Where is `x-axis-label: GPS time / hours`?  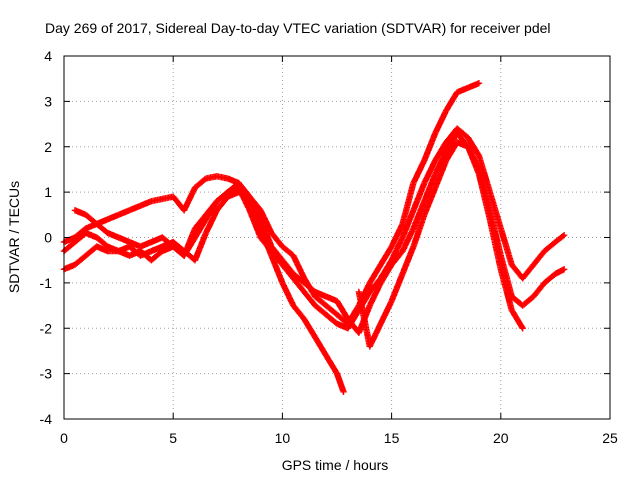 x-axis-label: GPS time / hours is located at coordinates (335, 465).